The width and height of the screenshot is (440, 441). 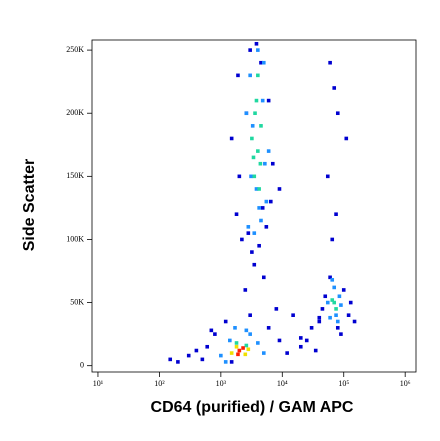 What do you see at coordinates (75, 238) in the screenshot?
I see `y-tick-label: 100K` at bounding box center [75, 238].